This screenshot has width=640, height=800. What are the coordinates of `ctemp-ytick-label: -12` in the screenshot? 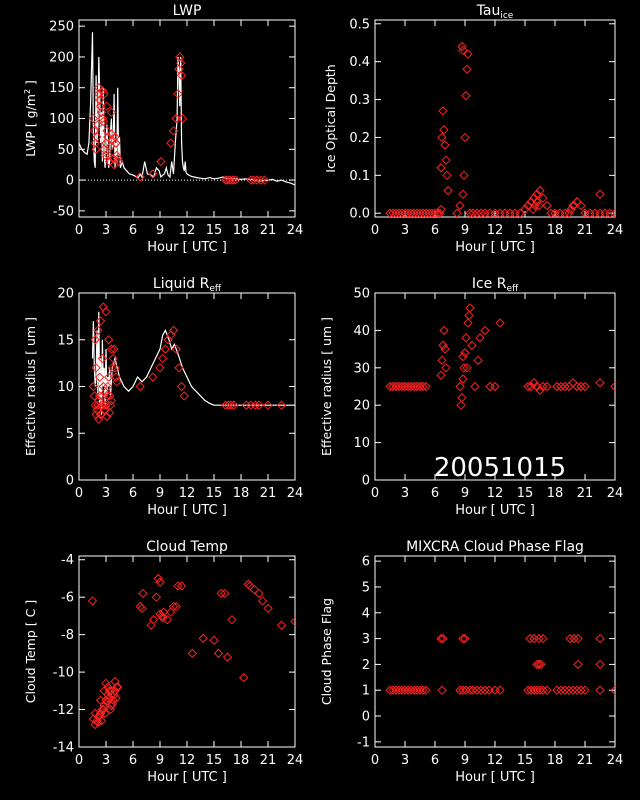 It's located at (63, 710).